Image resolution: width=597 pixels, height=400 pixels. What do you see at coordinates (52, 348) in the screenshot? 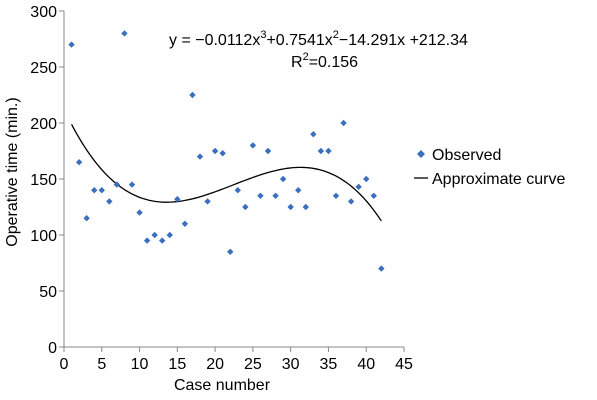
I see `y-tick-label: 0` at bounding box center [52, 348].